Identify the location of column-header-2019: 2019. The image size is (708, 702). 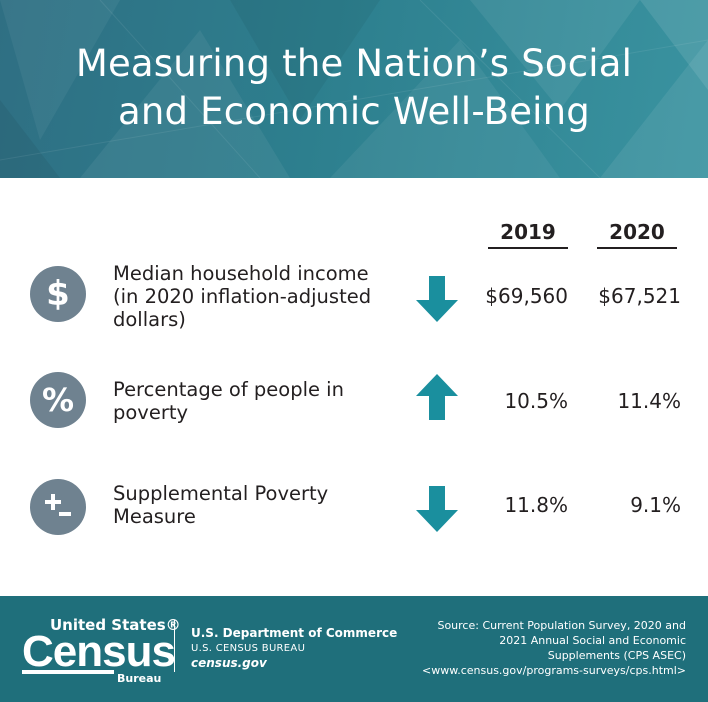
(528, 234).